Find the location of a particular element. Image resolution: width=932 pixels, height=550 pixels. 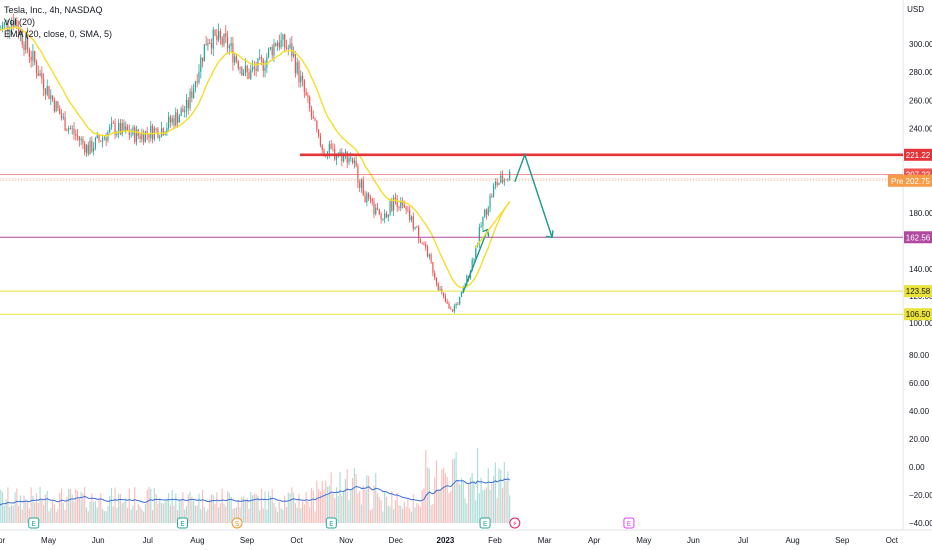

event-marker-earnings-future is located at coordinates (629, 523).